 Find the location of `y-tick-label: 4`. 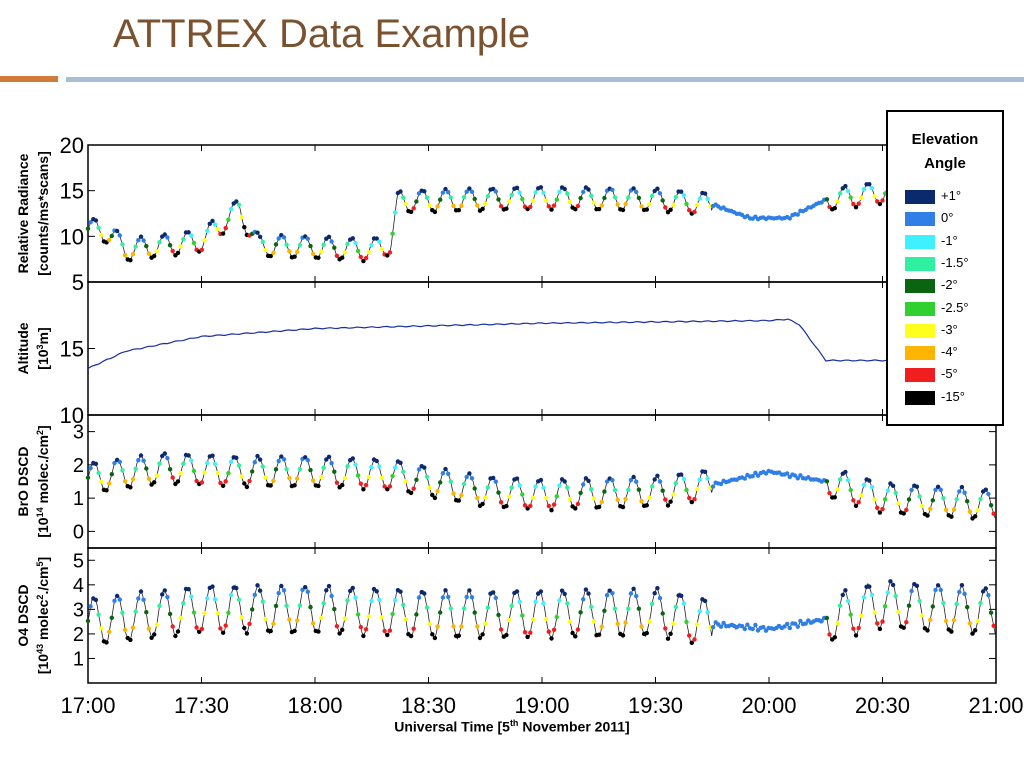

y-tick-label: 4 is located at coordinates (78, 586).